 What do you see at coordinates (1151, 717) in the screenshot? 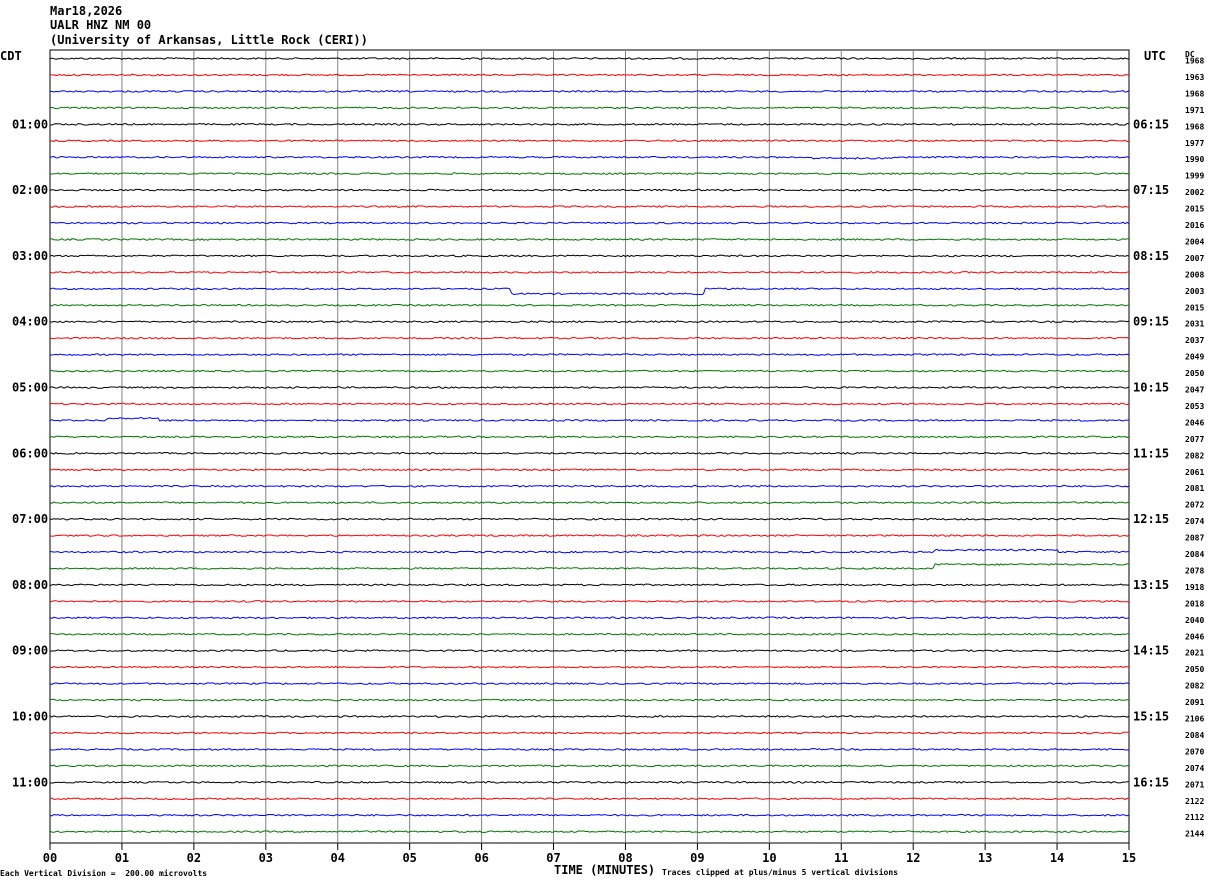
I see `right-hour-label-9: 15:15` at bounding box center [1151, 717].